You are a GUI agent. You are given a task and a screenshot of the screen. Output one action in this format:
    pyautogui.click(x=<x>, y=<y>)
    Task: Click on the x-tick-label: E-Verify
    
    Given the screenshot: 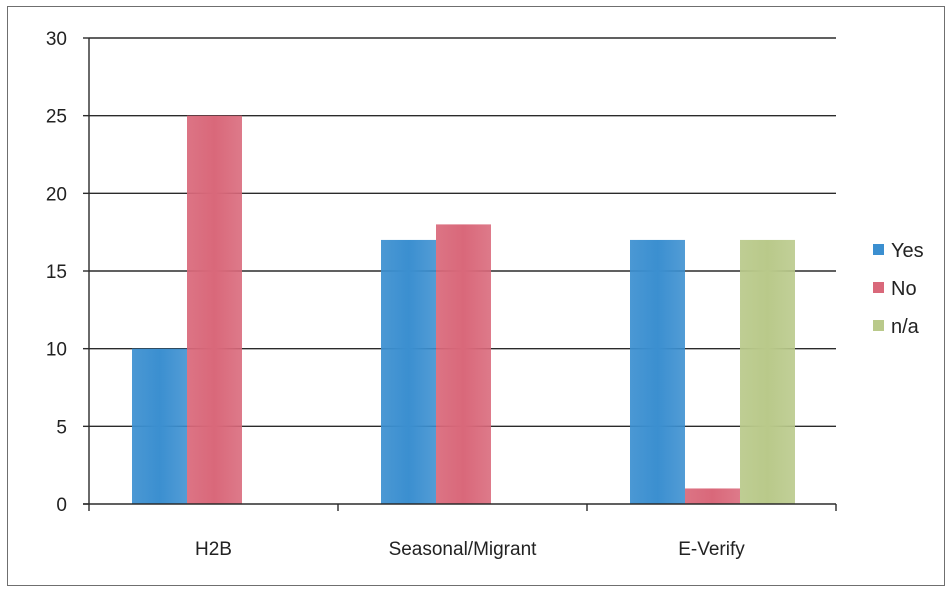 What is the action you would take?
    pyautogui.click(x=711, y=549)
    